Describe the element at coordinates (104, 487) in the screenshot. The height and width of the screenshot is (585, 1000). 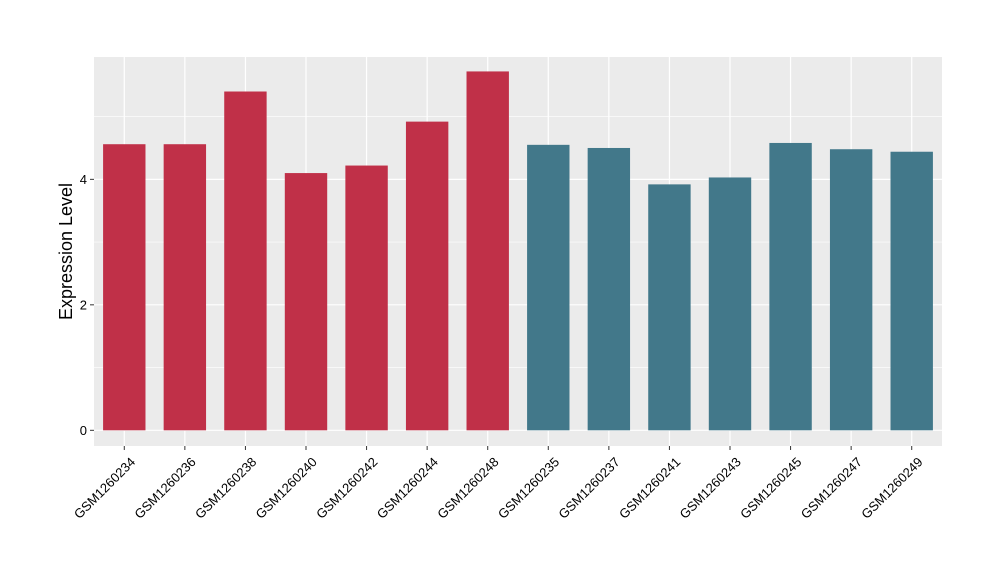
I see `x-tick-label: GSM1260234` at that location.